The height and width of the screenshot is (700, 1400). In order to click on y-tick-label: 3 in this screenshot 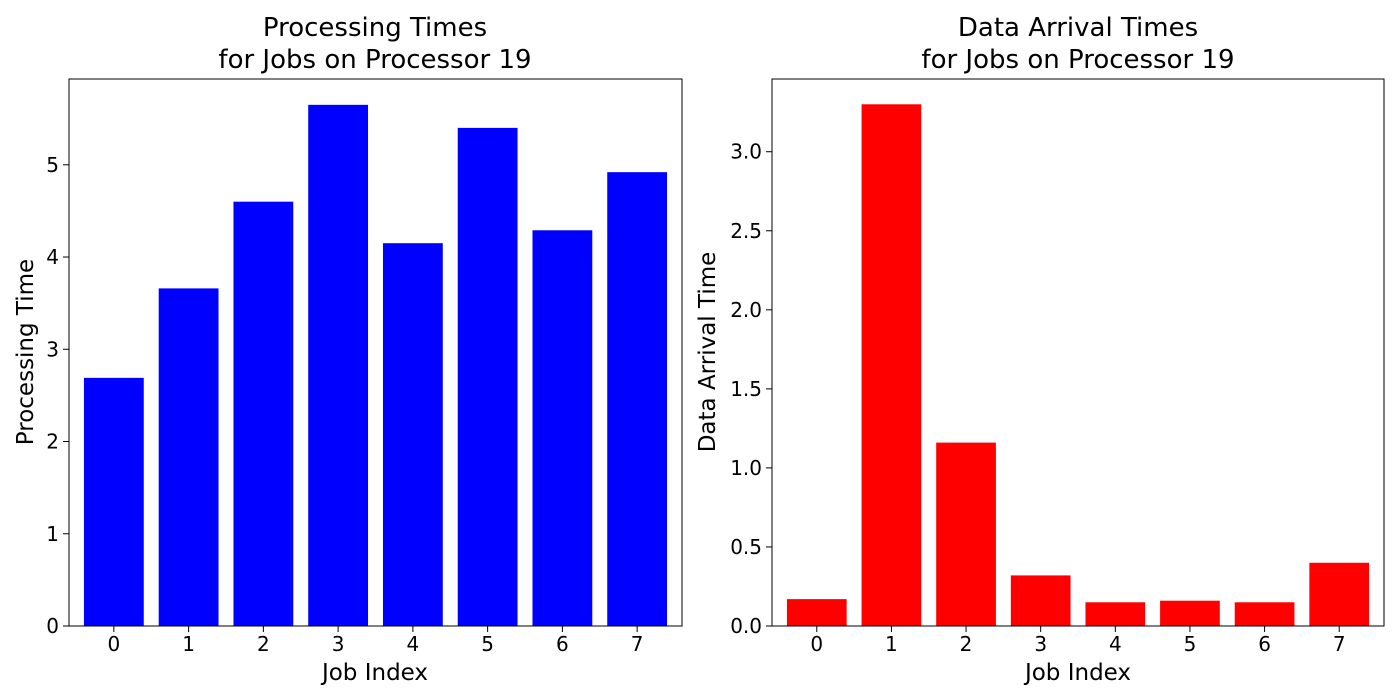, I will do `click(52, 349)`.